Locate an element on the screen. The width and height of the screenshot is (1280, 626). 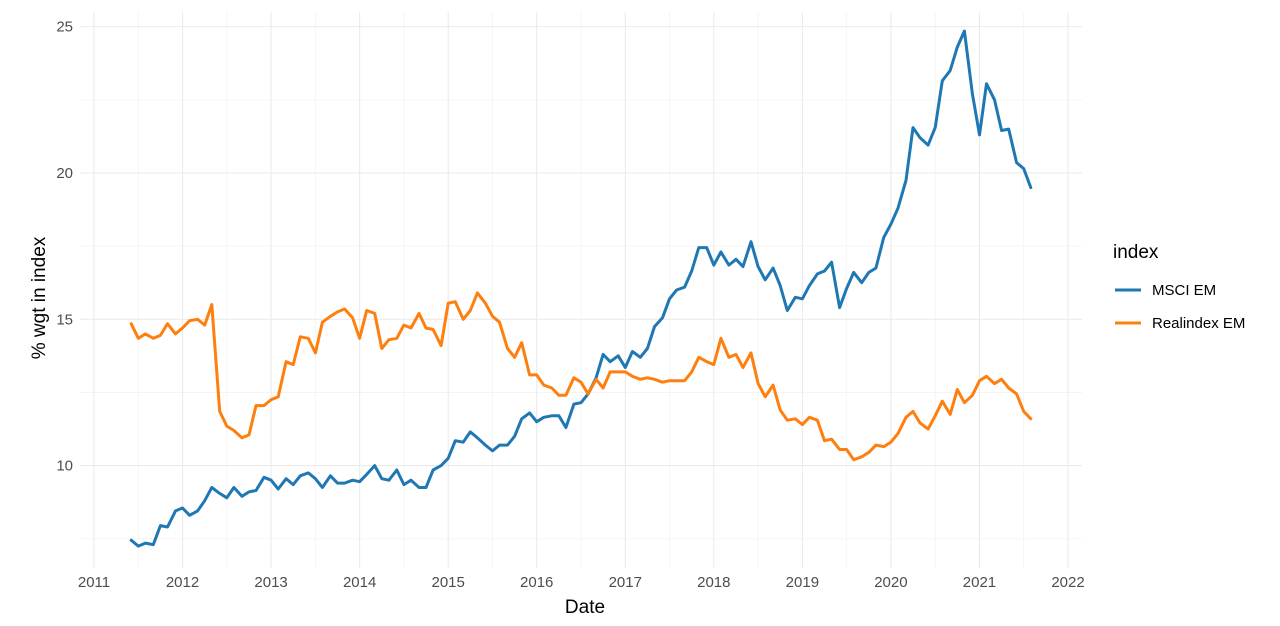
x-tick-label: 2017 is located at coordinates (625, 582).